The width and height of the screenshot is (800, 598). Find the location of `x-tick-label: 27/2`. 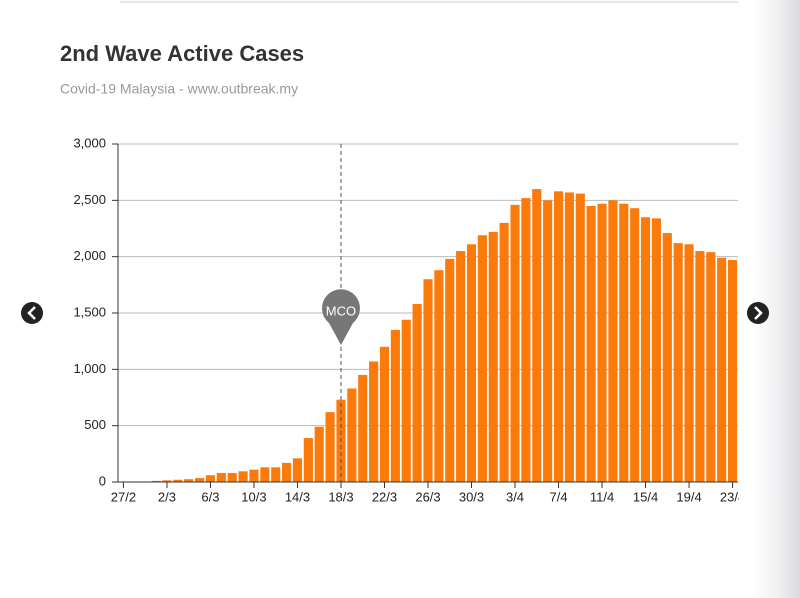

x-tick-label: 27/2 is located at coordinates (123, 496).